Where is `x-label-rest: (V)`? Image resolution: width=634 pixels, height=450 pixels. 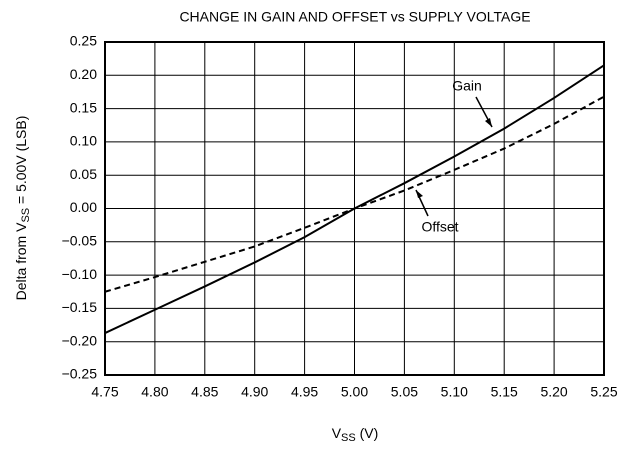
x-label-rest: (V) is located at coordinates (367, 433).